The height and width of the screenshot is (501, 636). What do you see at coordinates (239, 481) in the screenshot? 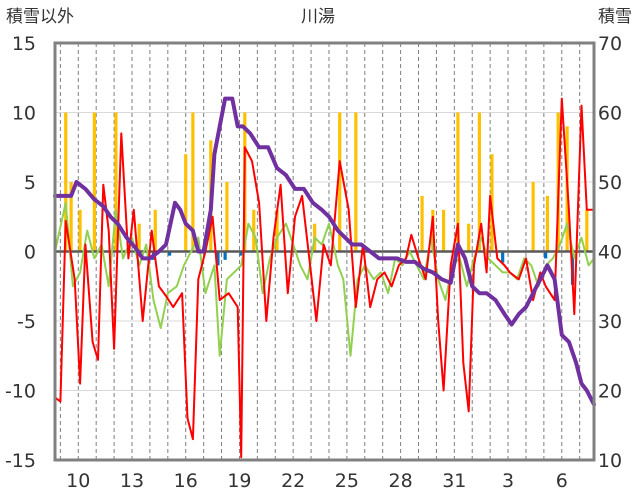
I see `x-tick-label: 19` at bounding box center [239, 481].